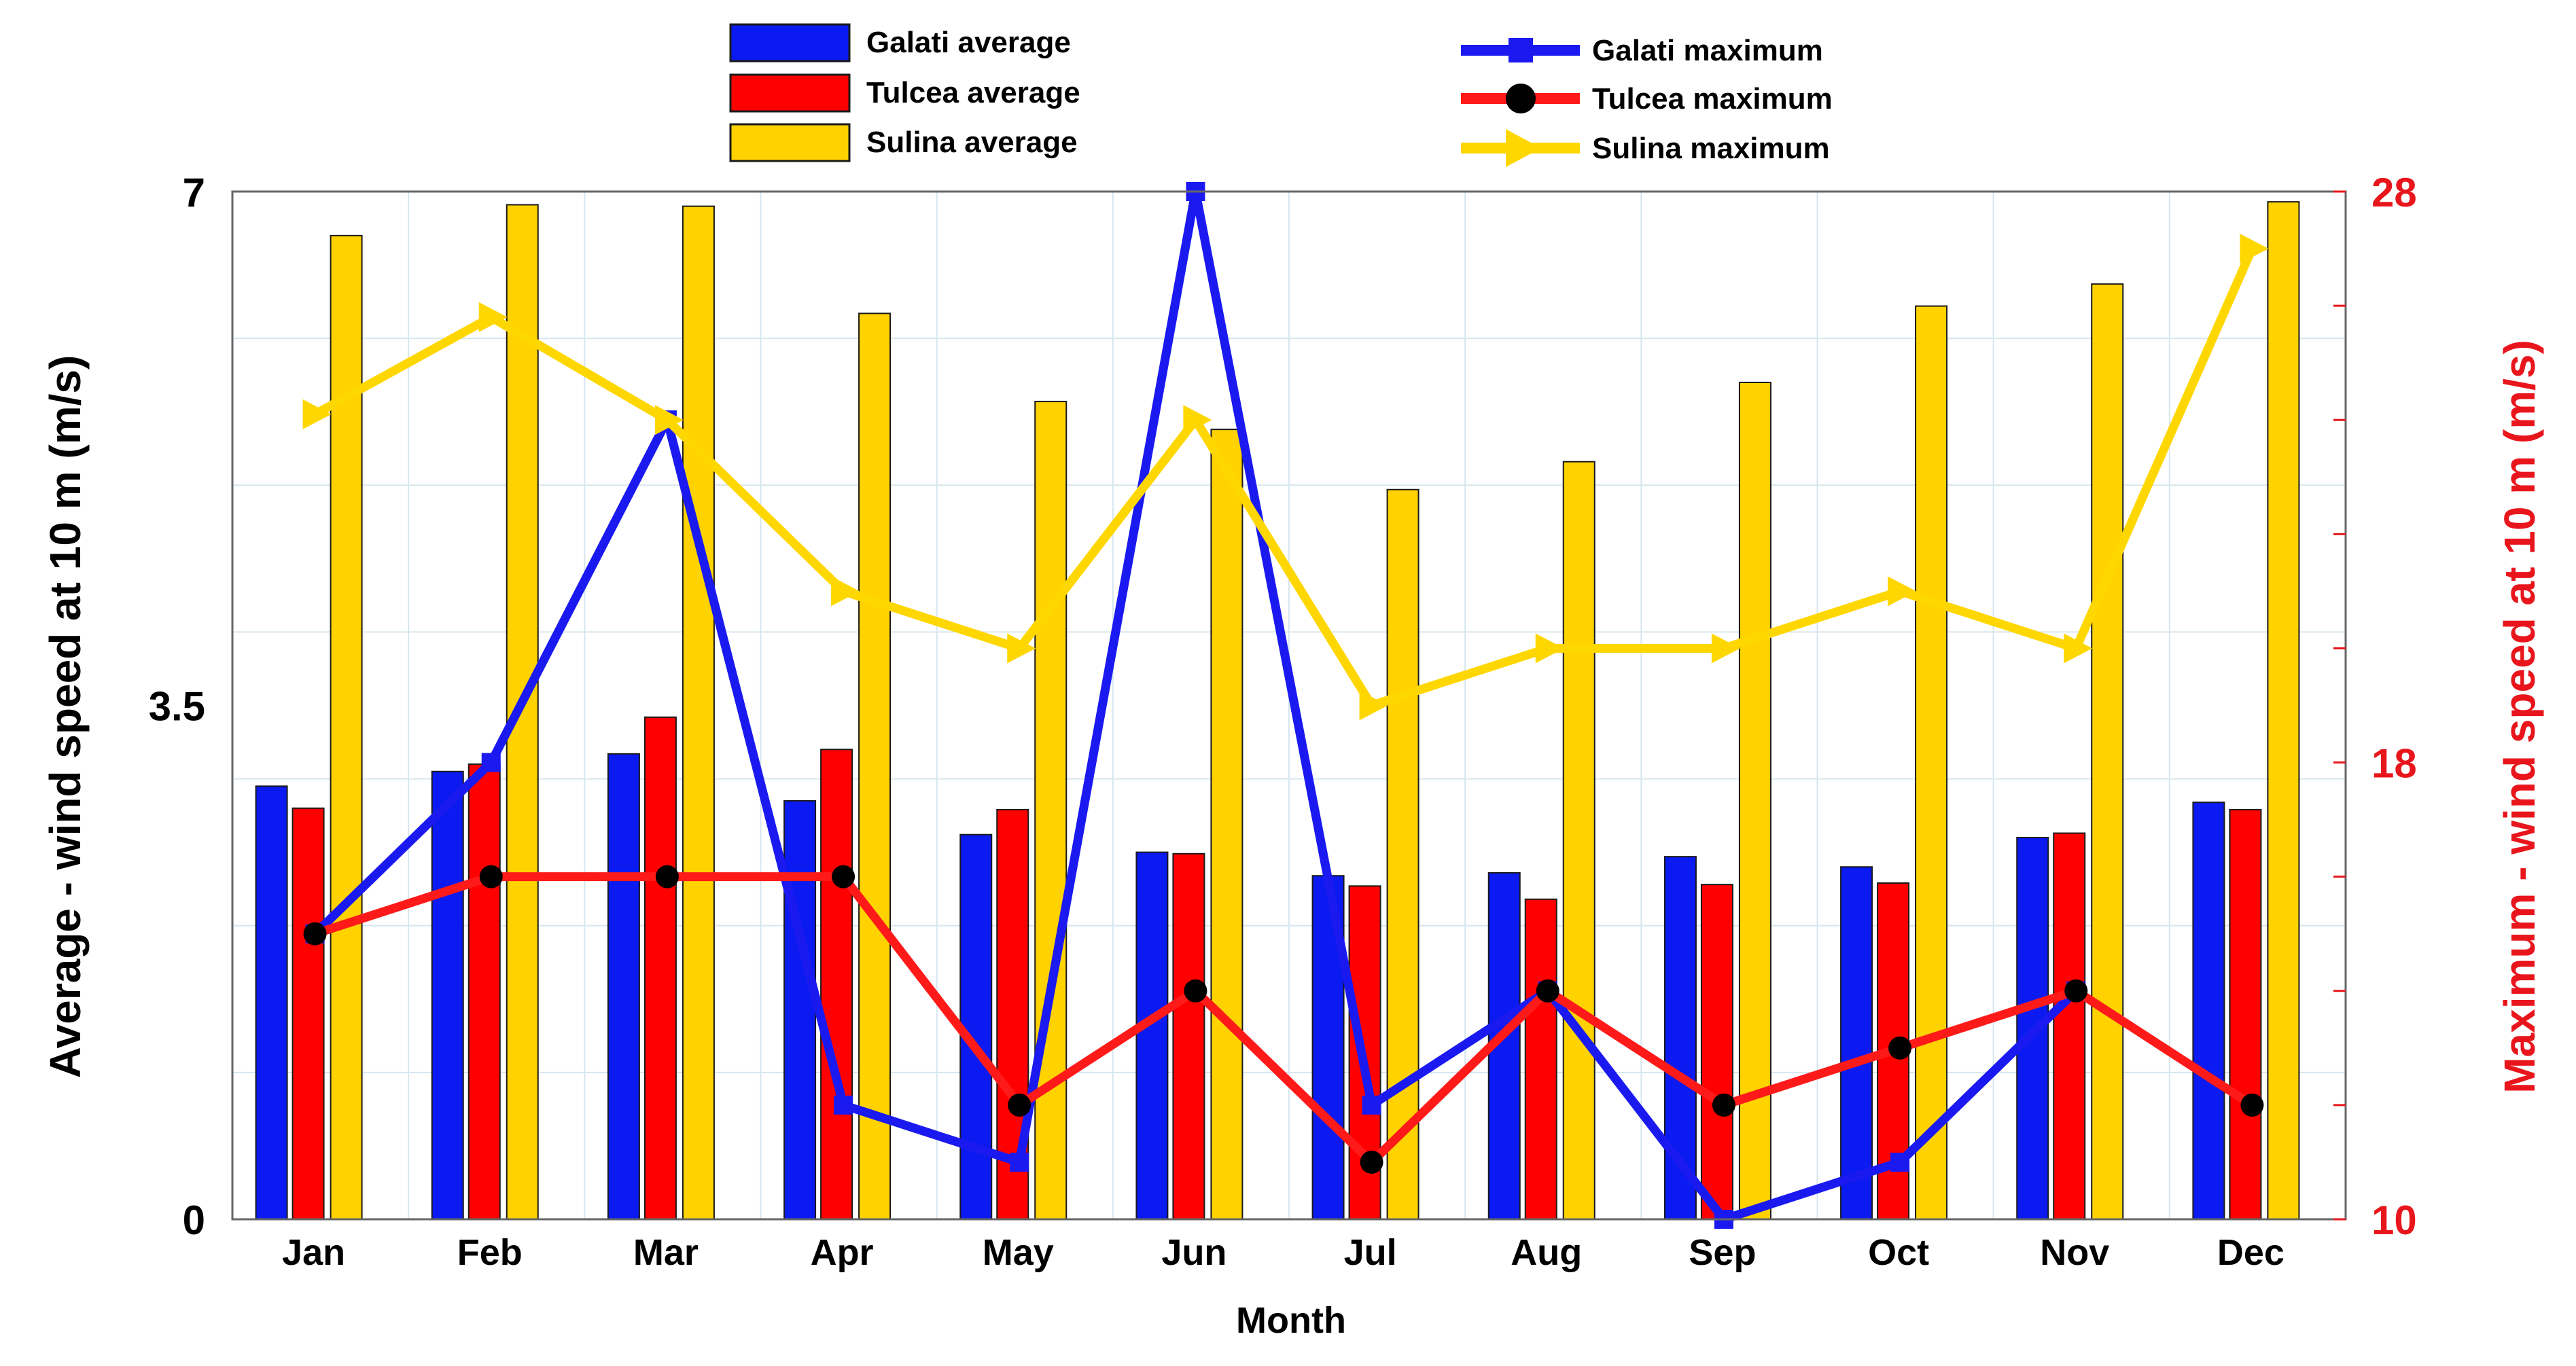 This screenshot has width=2576, height=1366. Describe the element at coordinates (666, 1253) in the screenshot. I see `month-label-mar: Mar` at that location.